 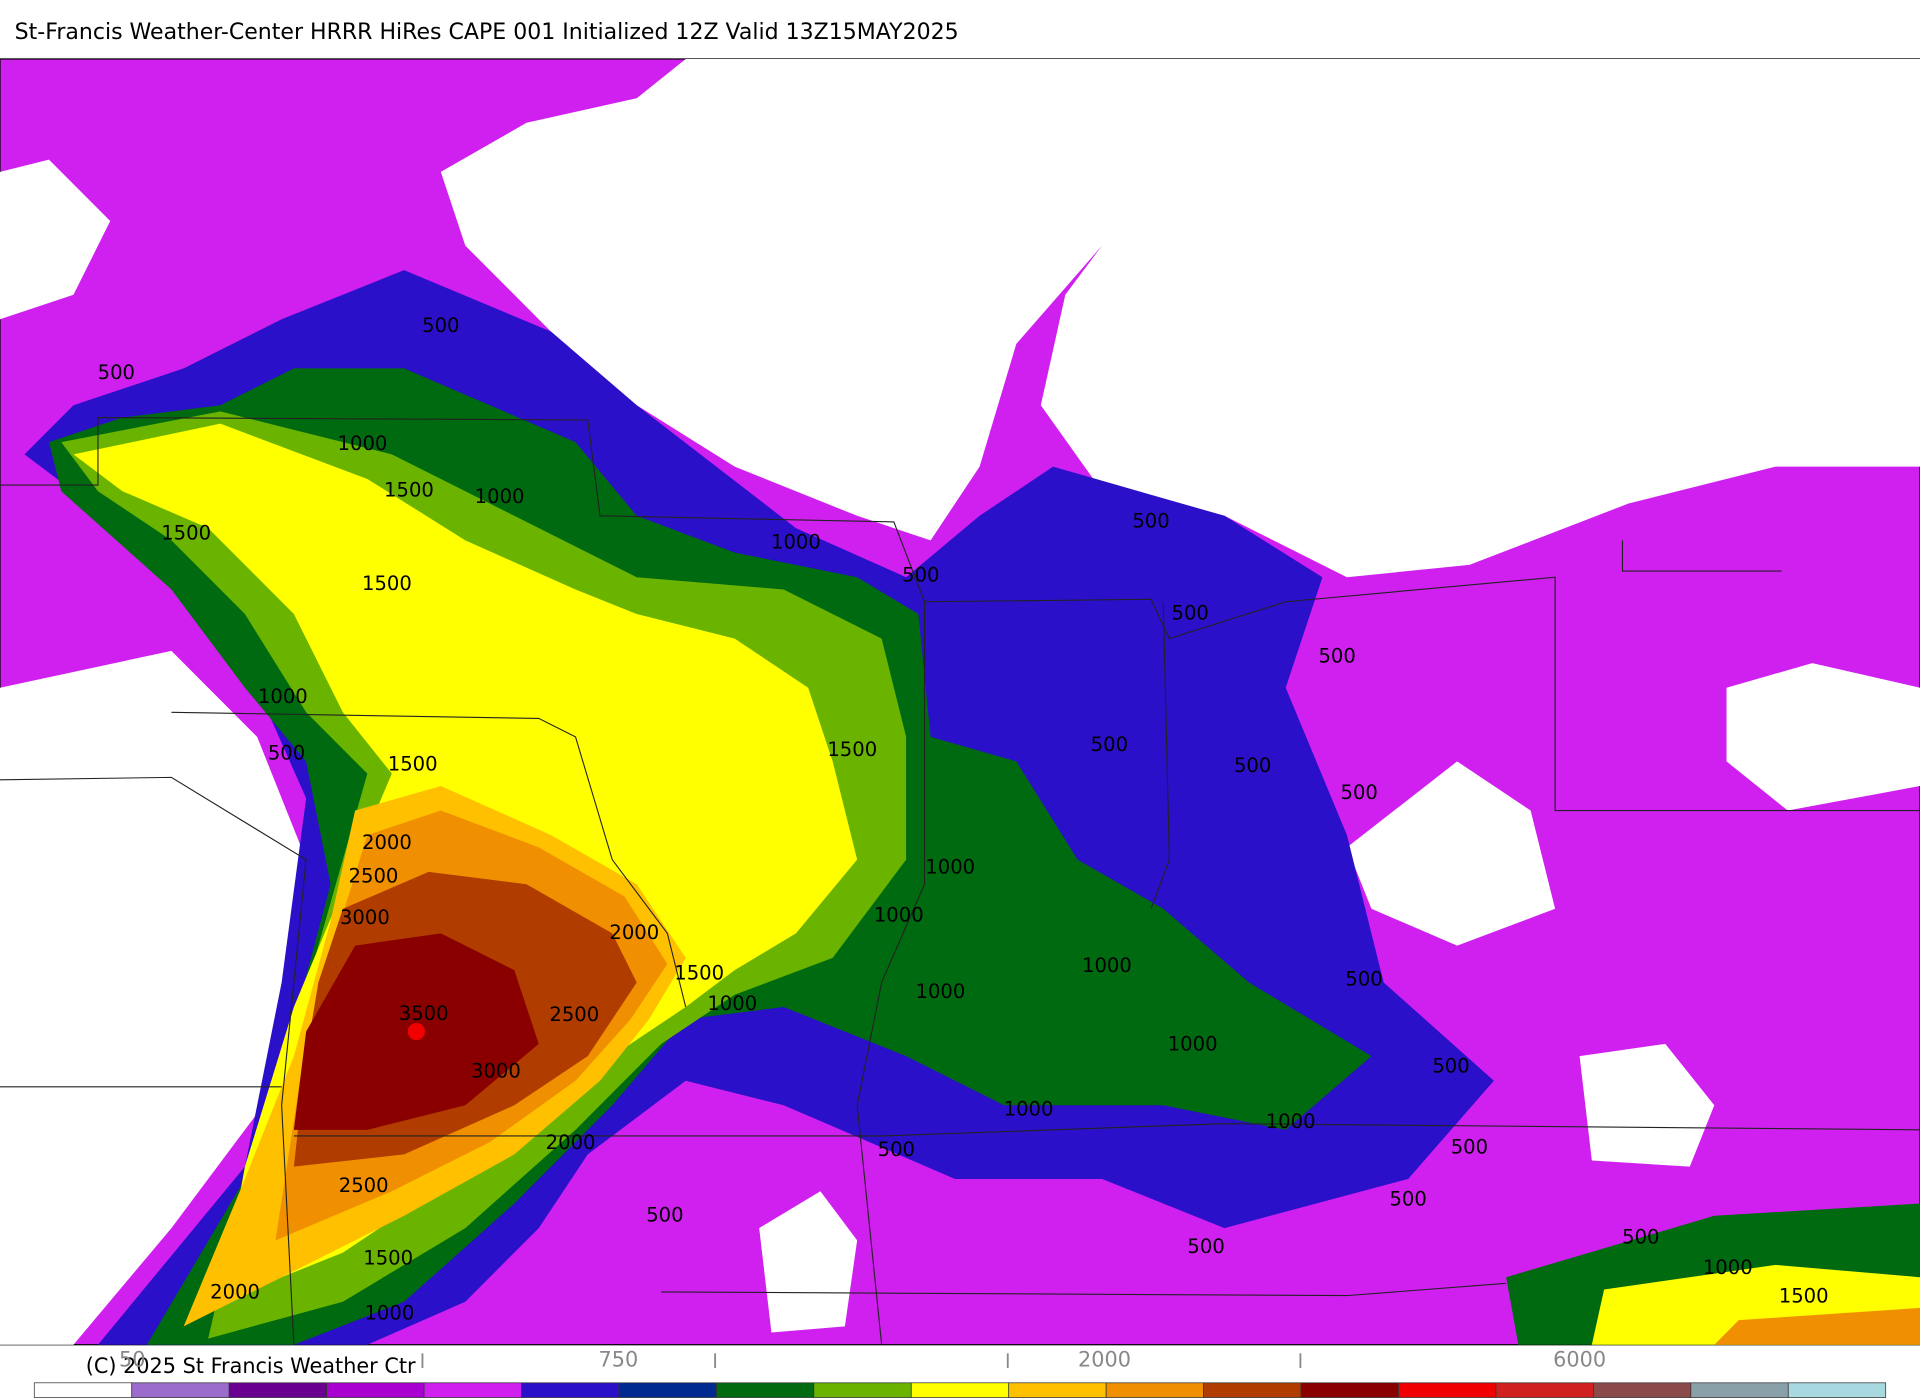 What do you see at coordinates (132, 1360) in the screenshot?
I see `colorbar-label: 50` at bounding box center [132, 1360].